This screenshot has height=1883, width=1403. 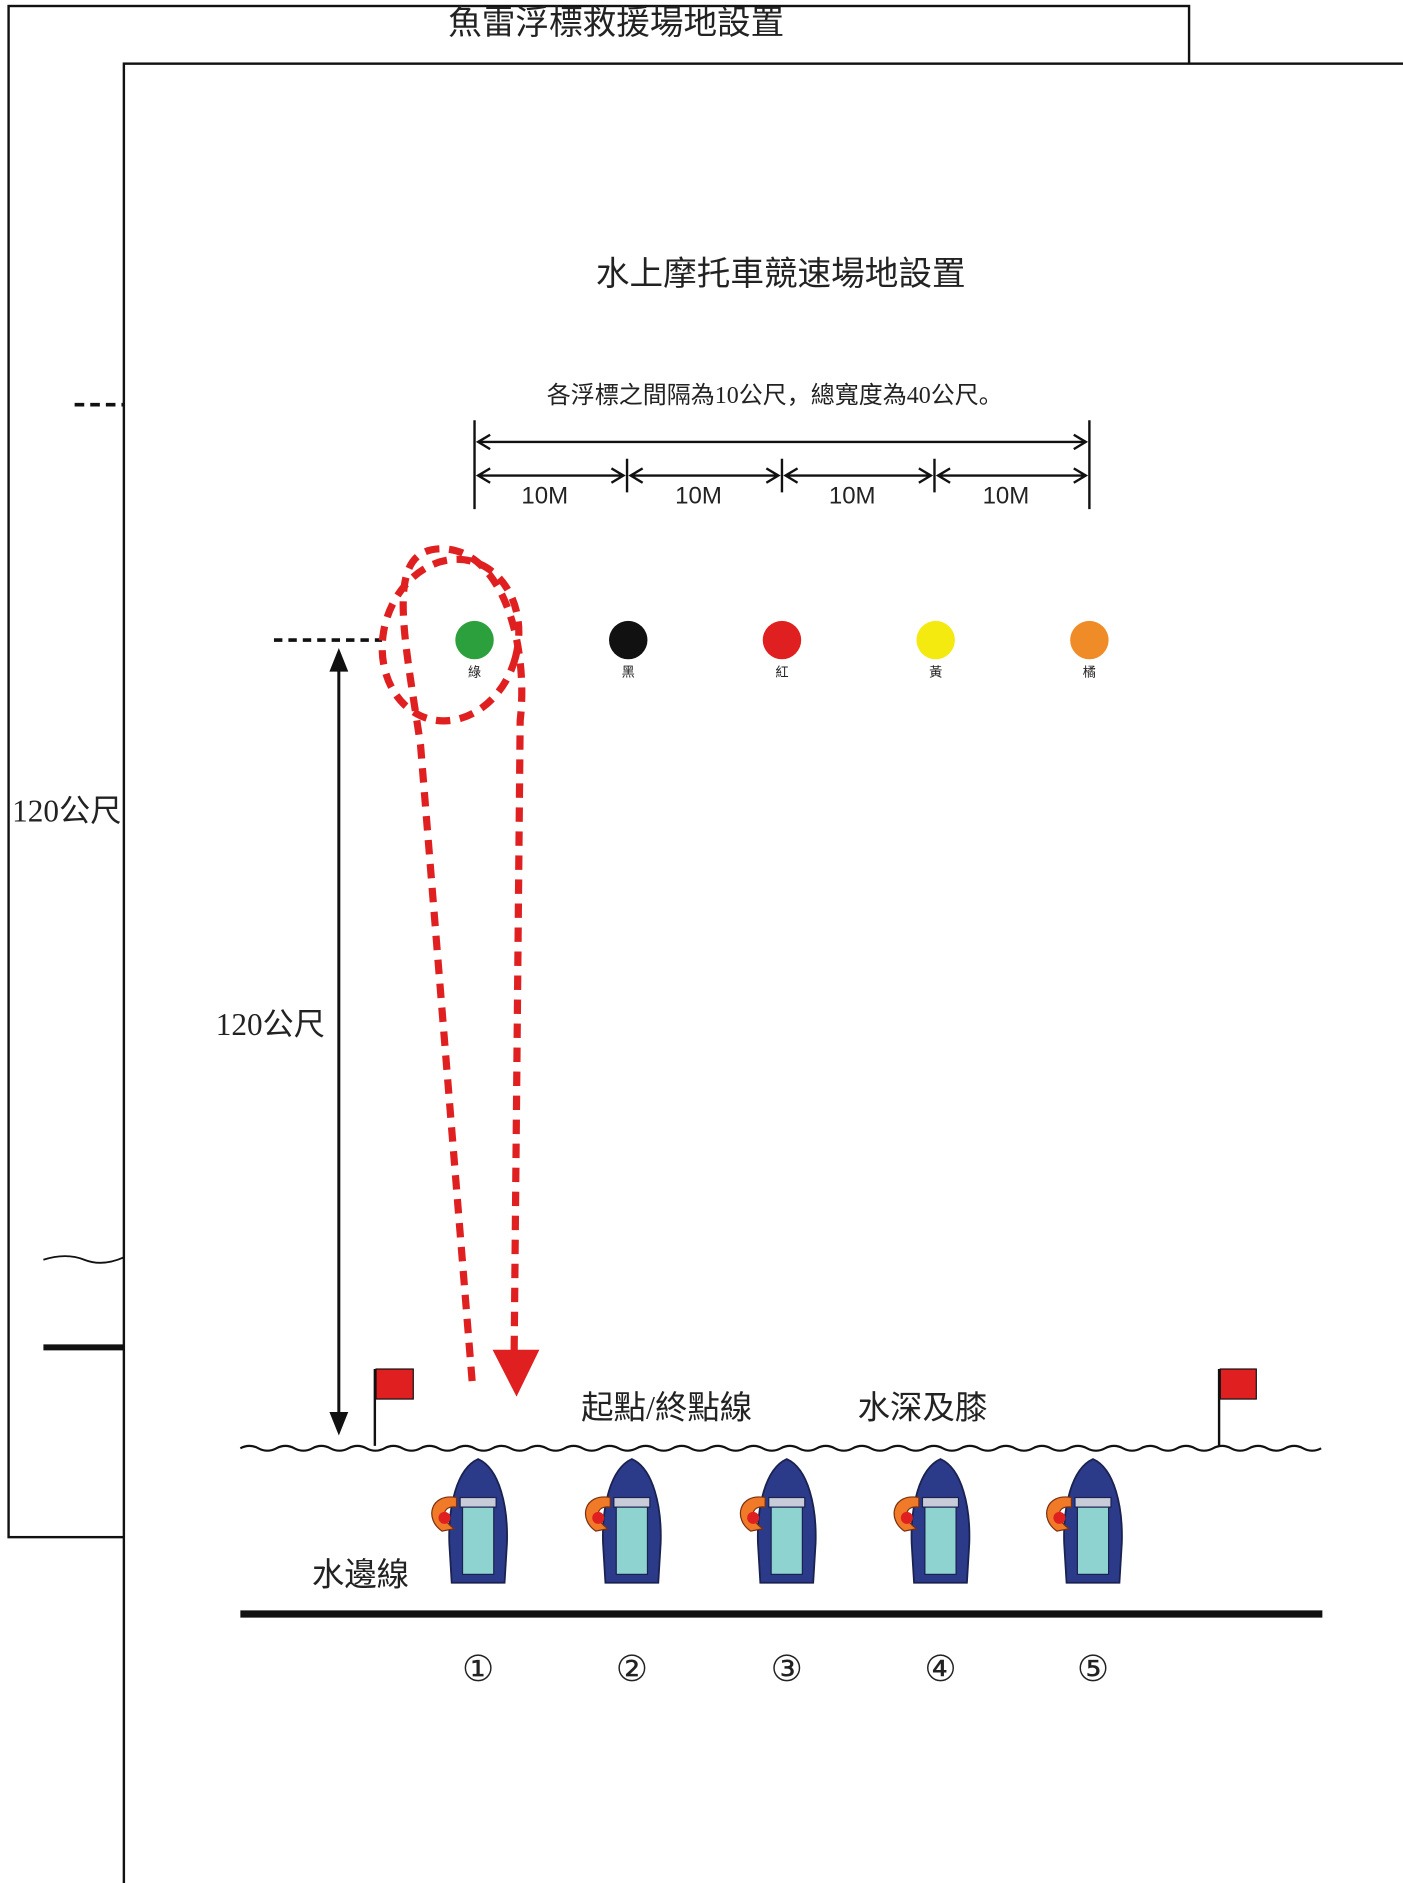 I want to click on buoy-label: 橘, so click(x=1089, y=672).